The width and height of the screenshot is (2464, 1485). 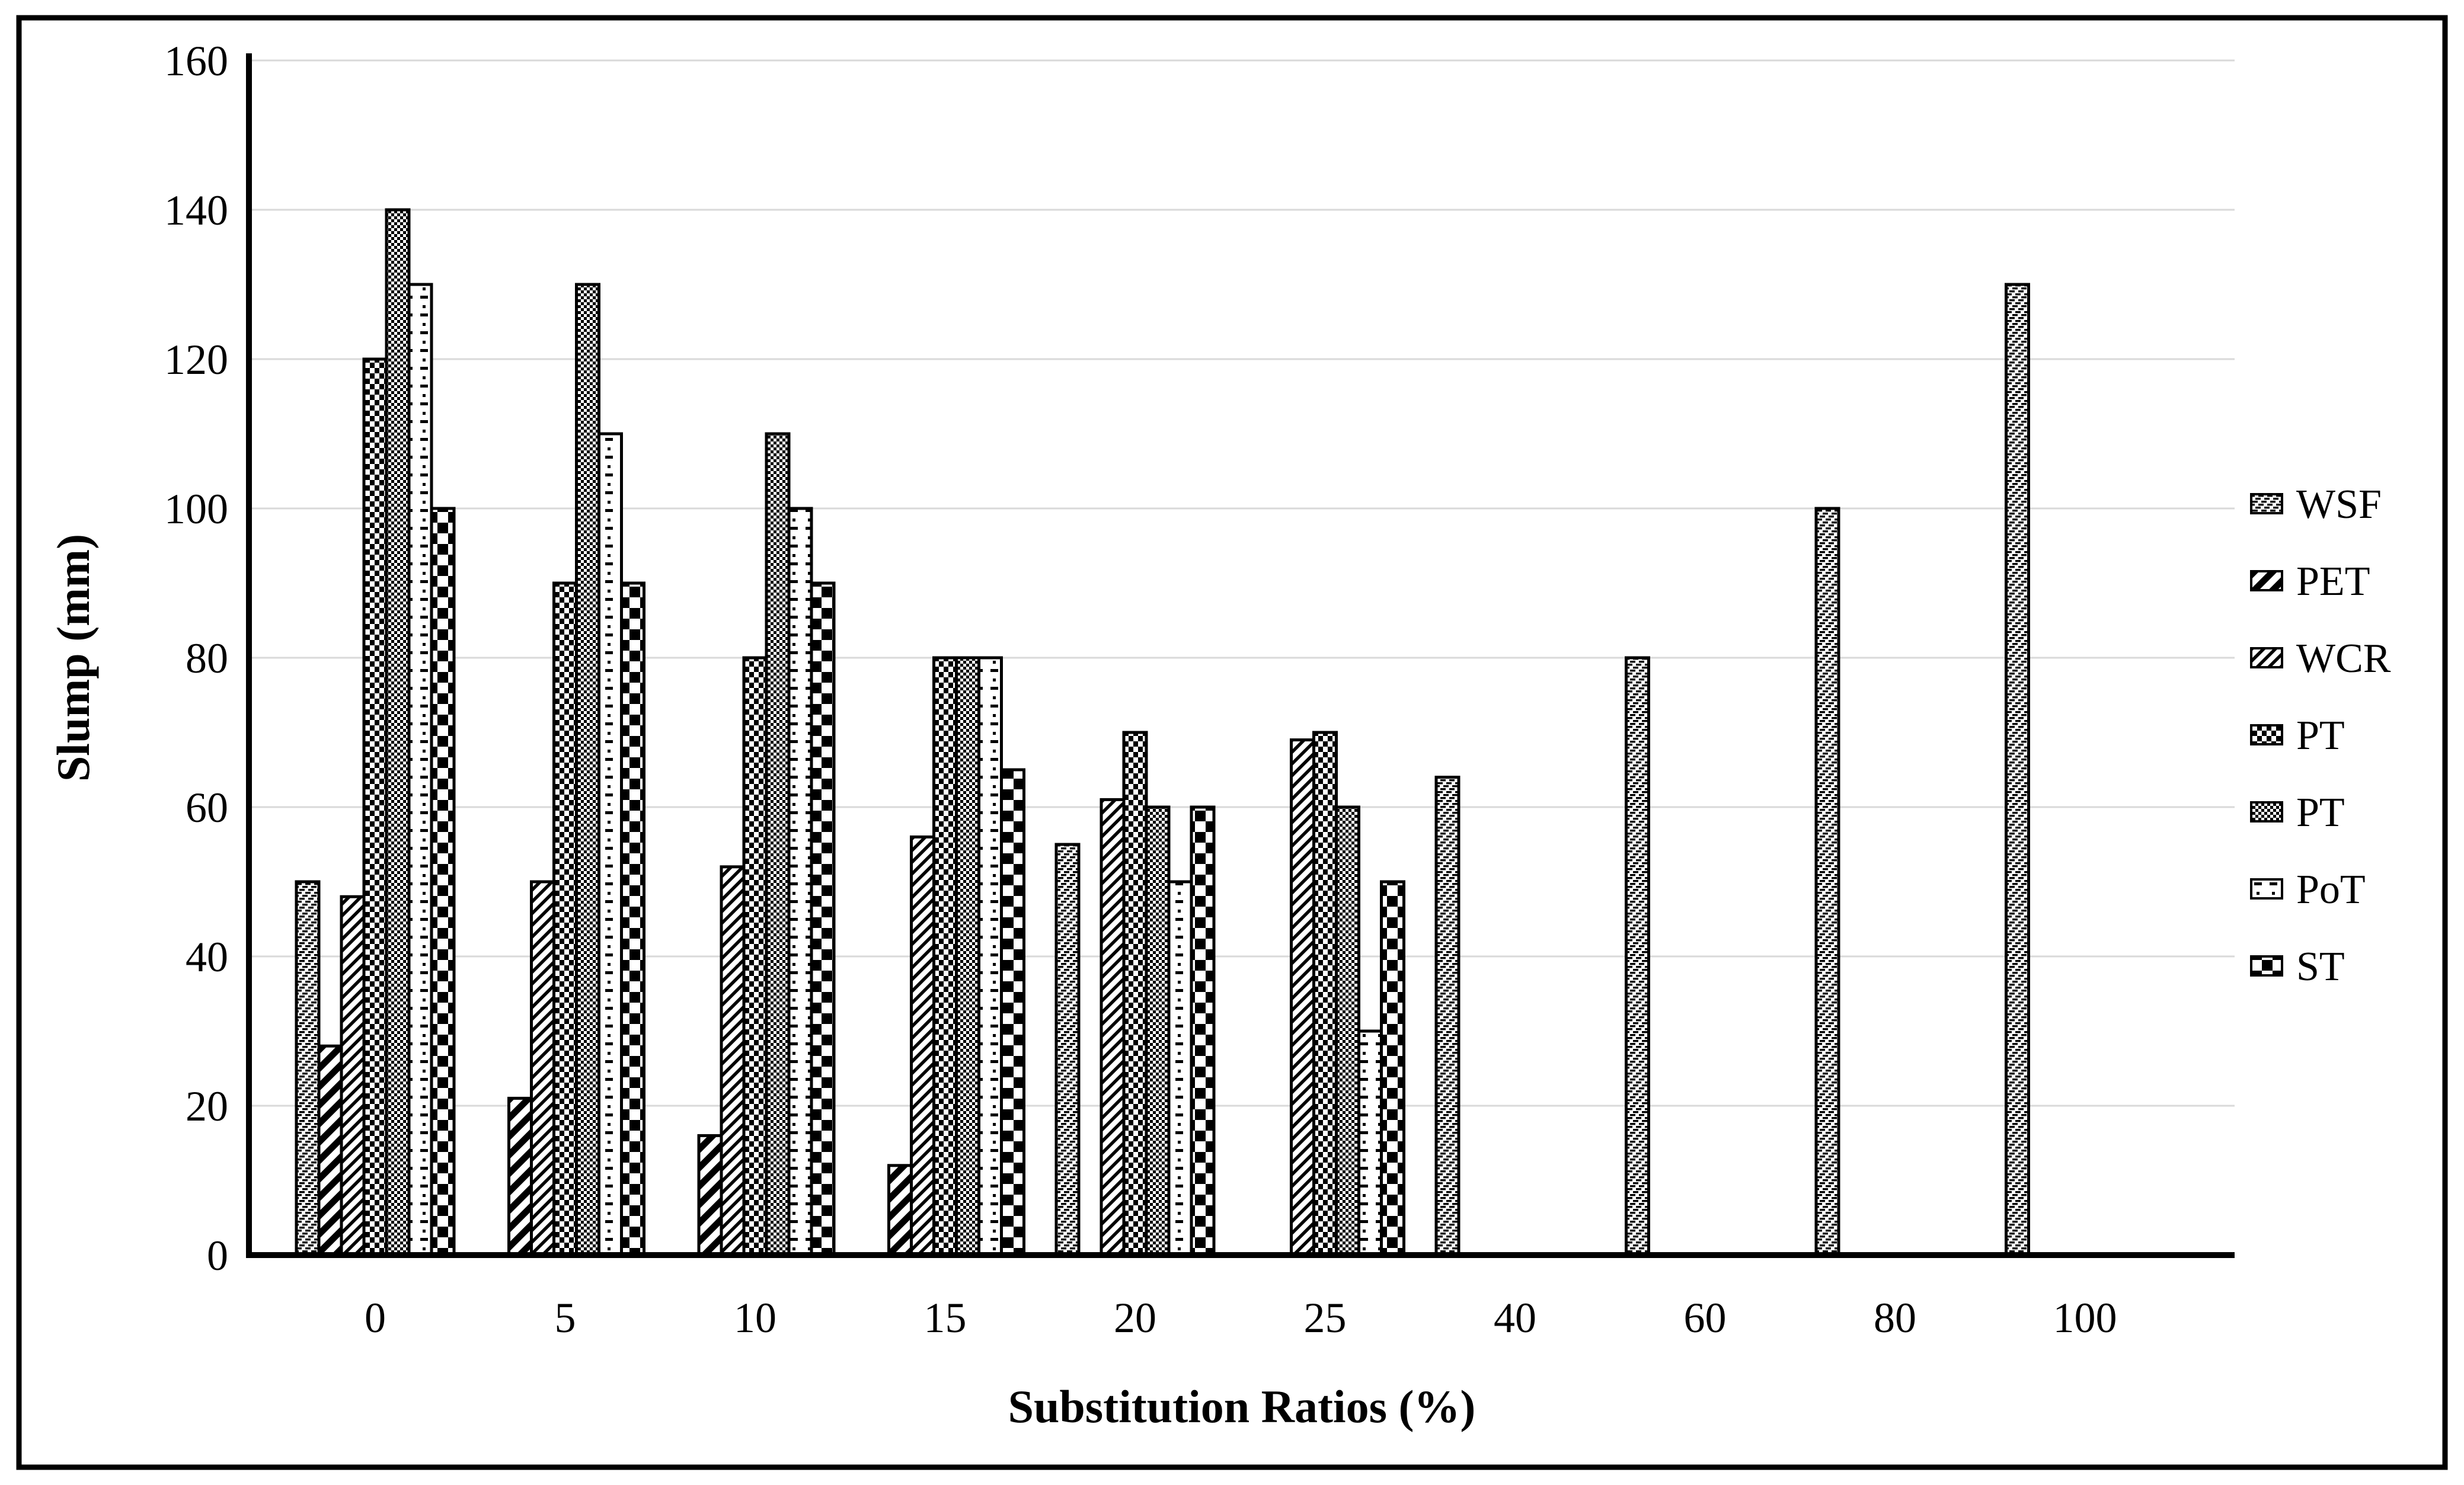 What do you see at coordinates (945, 1318) in the screenshot?
I see `x-tick-15: 15` at bounding box center [945, 1318].